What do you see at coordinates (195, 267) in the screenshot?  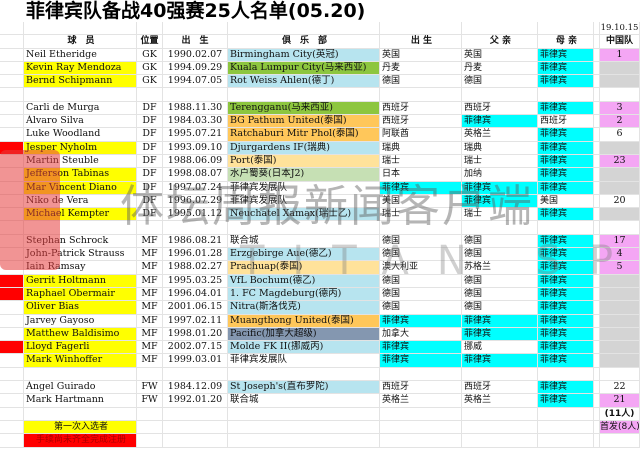 I see `birth-date: 1988.02.27` at bounding box center [195, 267].